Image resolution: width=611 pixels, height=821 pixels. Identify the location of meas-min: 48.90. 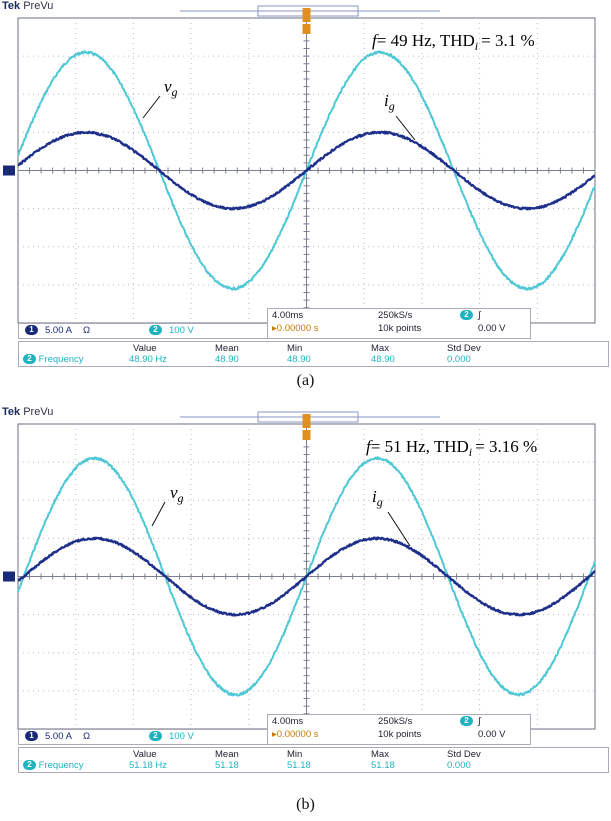
(299, 359).